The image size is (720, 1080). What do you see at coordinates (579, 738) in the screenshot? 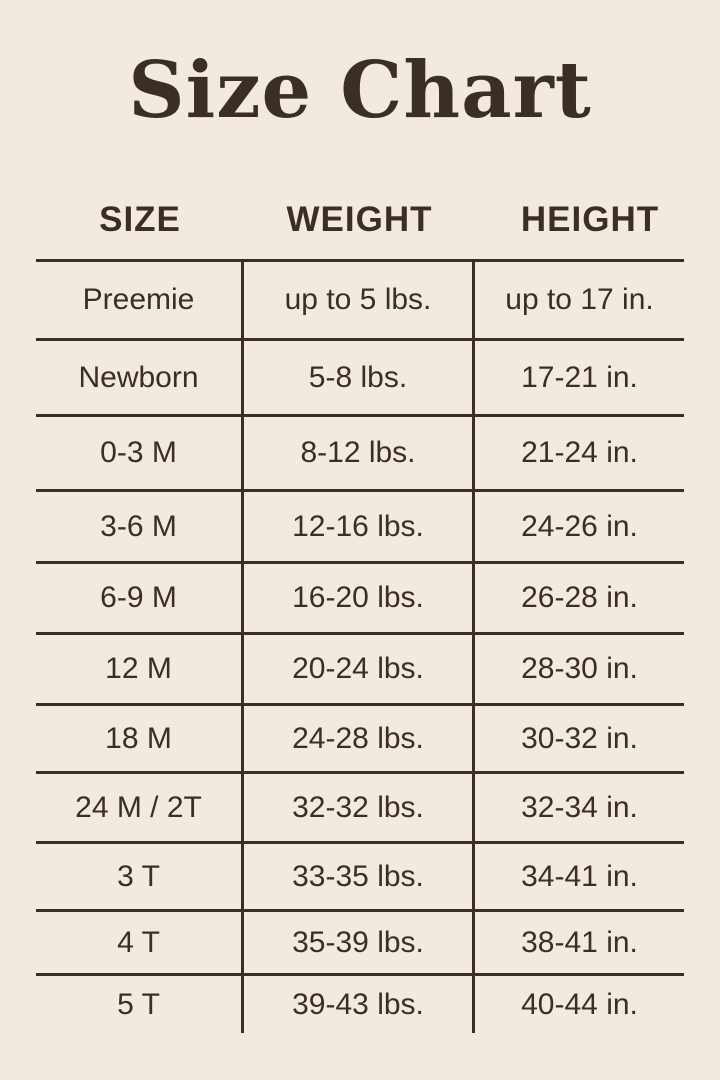
I see `cell-height: 30-32 in.` at bounding box center [579, 738].